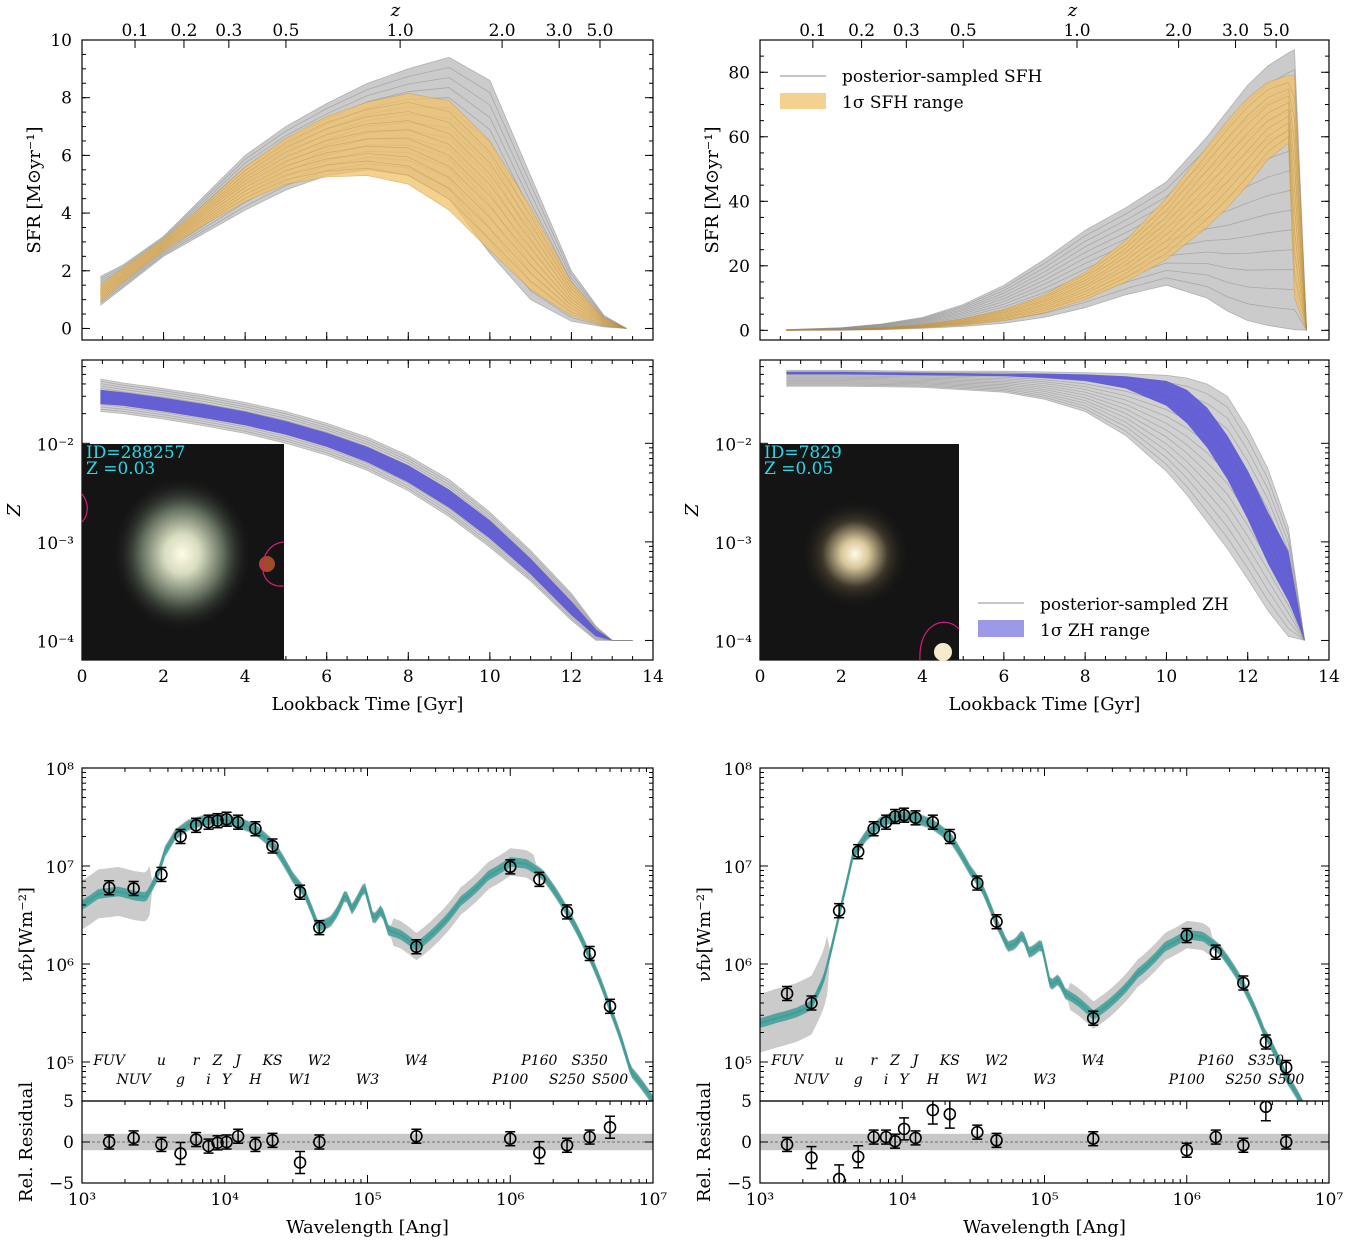  What do you see at coordinates (225, 1200) in the screenshot?
I see `wl-tick-label: 10⁴` at bounding box center [225, 1200].